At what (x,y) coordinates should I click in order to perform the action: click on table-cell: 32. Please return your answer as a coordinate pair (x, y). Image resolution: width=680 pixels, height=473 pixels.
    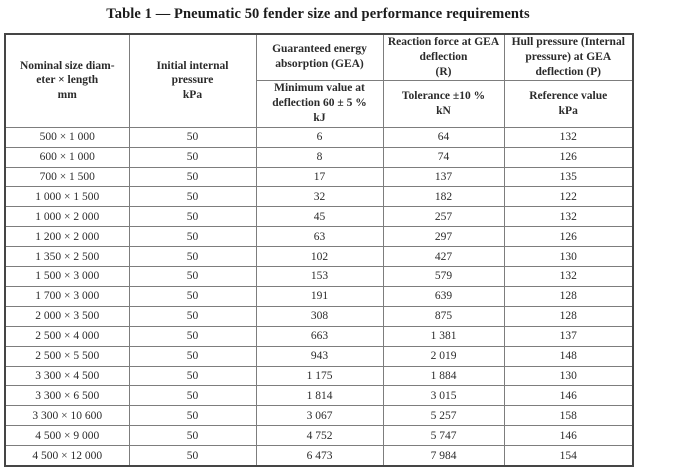
    Looking at the image, I should click on (319, 197).